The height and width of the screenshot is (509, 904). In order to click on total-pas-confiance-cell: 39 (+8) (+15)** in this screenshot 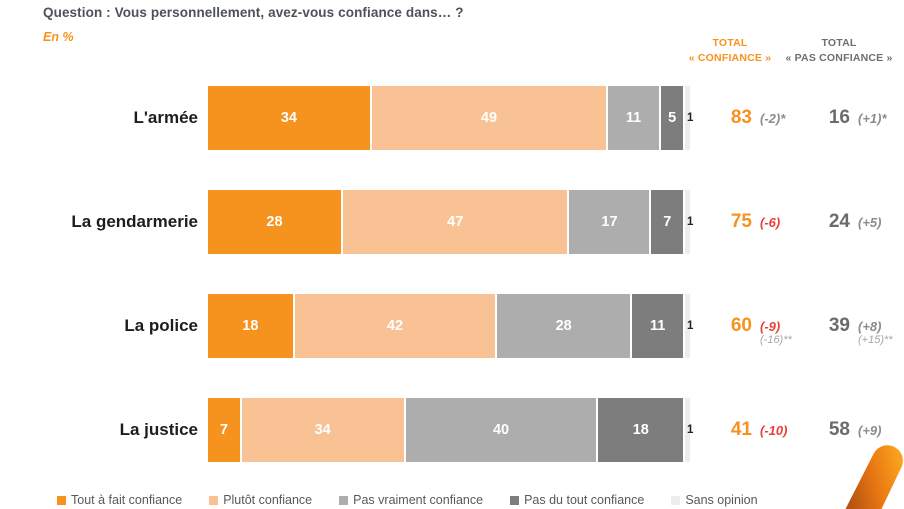, I will do `click(848, 326)`.